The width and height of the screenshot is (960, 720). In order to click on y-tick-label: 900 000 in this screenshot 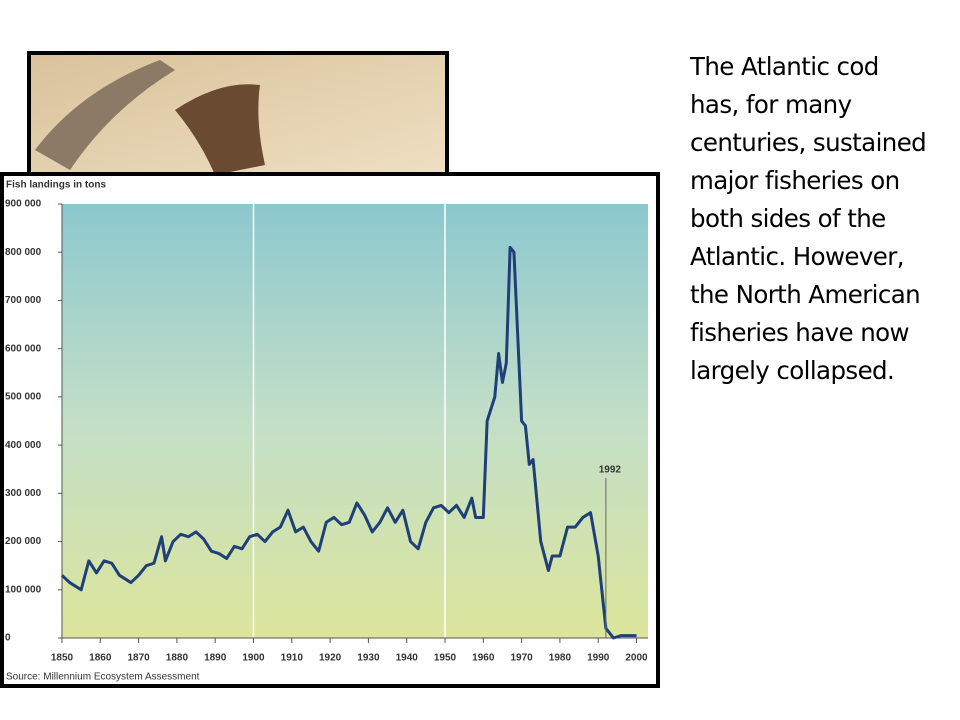, I will do `click(23, 204)`.